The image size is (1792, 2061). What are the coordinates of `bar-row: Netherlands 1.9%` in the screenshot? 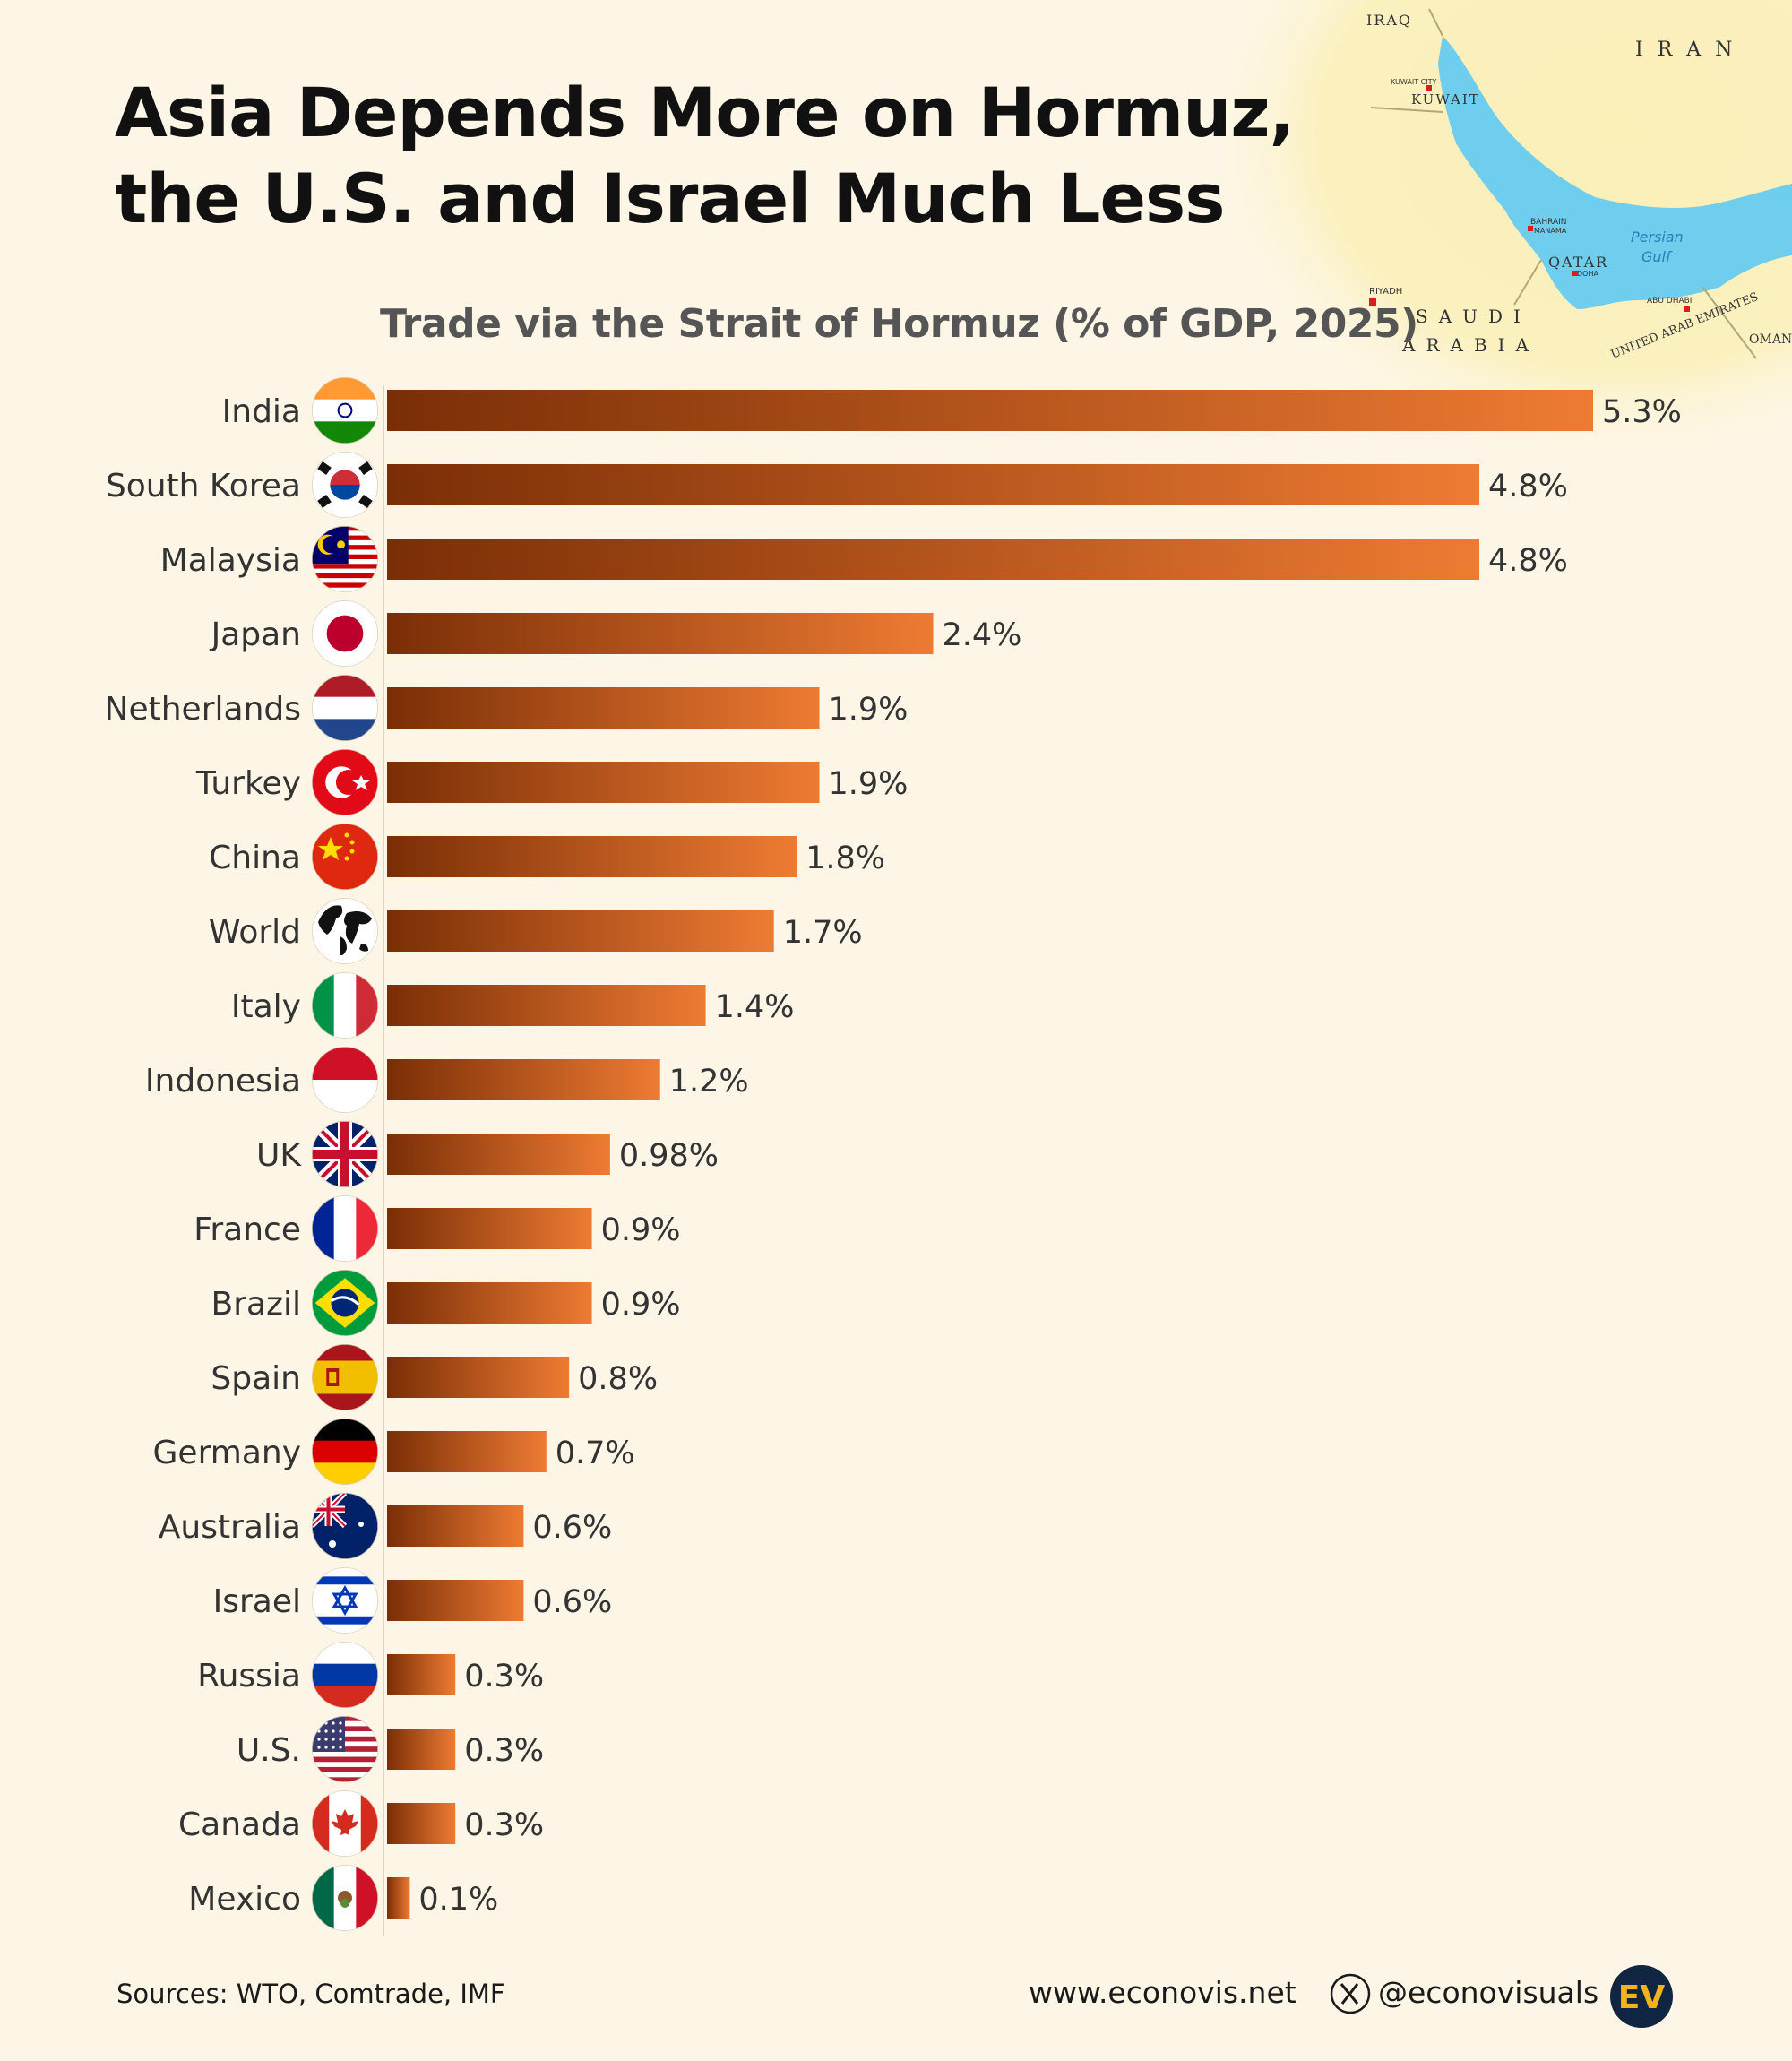 It's located at (506, 708).